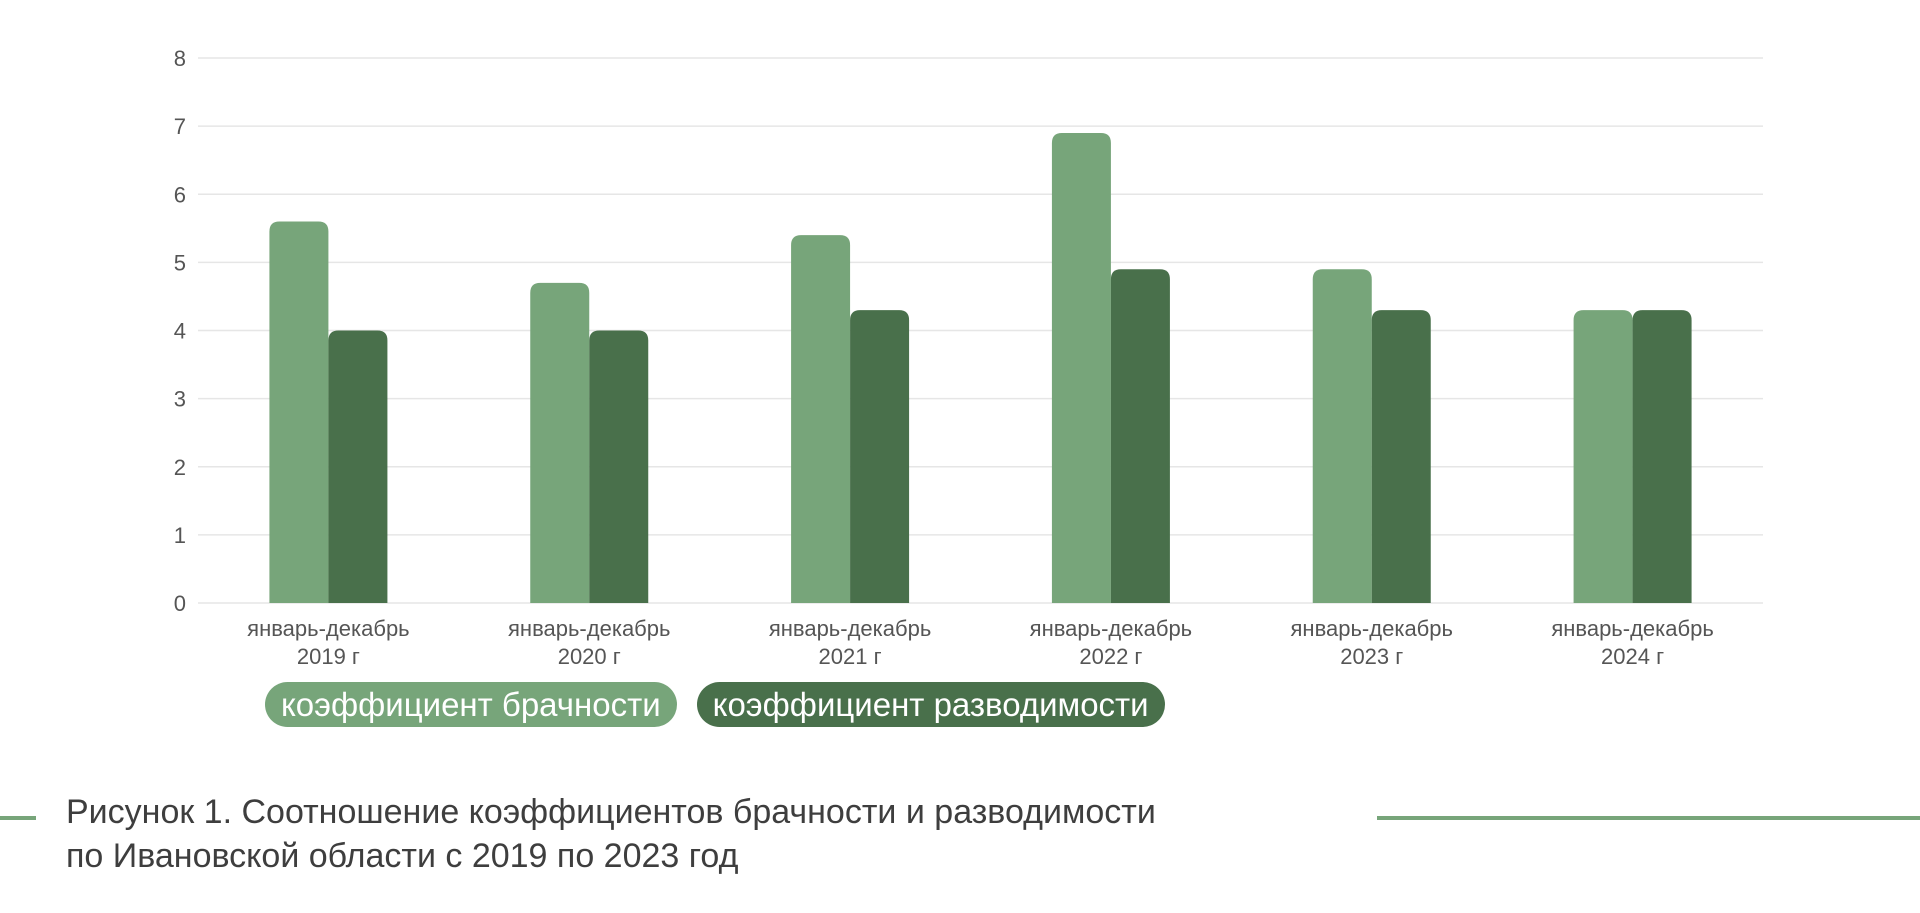 The height and width of the screenshot is (913, 1920). Describe the element at coordinates (328, 656) in the screenshot. I see `x-tick-label: 2019 г` at that location.